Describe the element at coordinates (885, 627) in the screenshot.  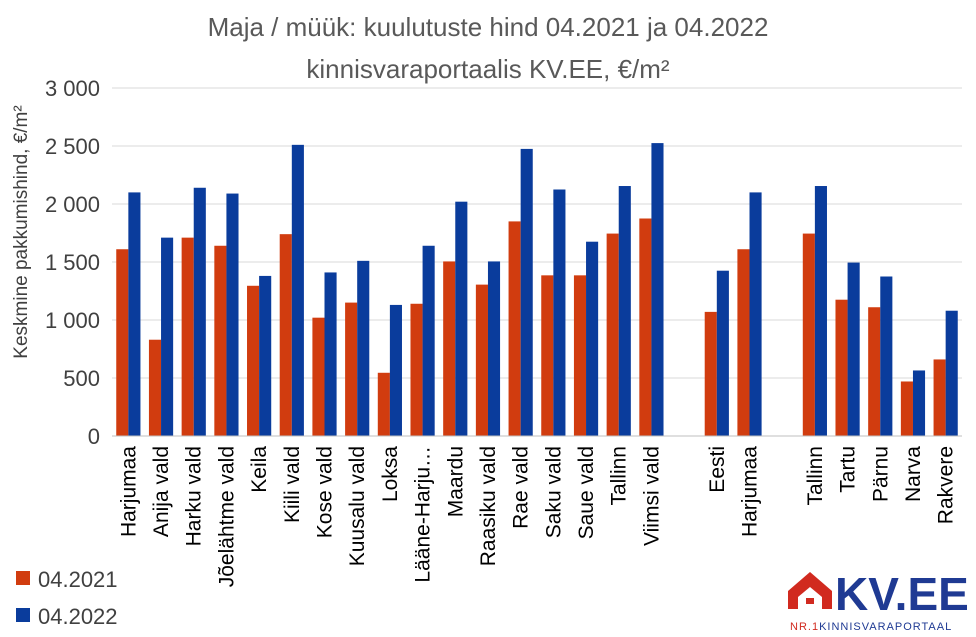
I see `logo-subtitle-rest: KINNISVARAPORTAAL` at that location.